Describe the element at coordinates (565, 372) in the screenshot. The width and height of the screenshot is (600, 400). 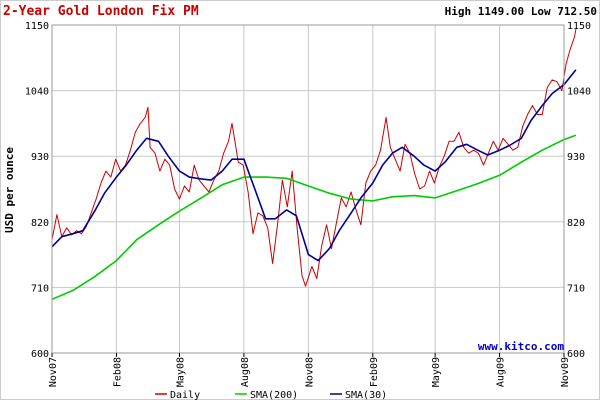
I see `x-tick-label: Nov09` at that location.